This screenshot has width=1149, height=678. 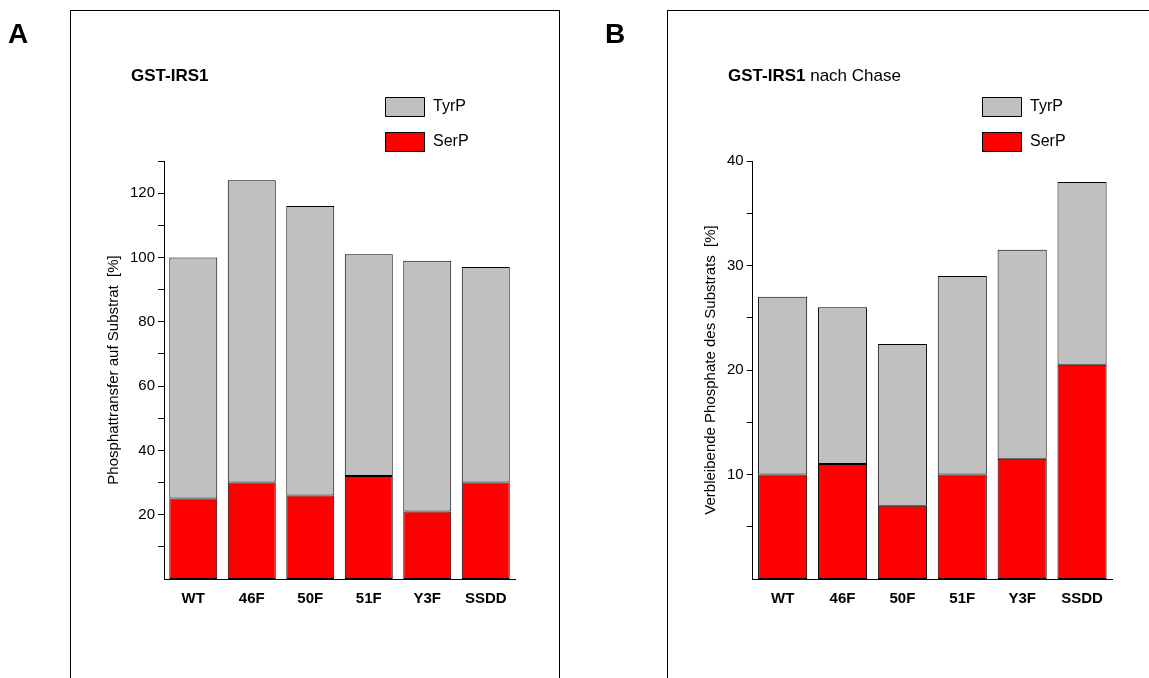 What do you see at coordinates (170, 75) in the screenshot?
I see `chart-title: GST-IRS1` at bounding box center [170, 75].